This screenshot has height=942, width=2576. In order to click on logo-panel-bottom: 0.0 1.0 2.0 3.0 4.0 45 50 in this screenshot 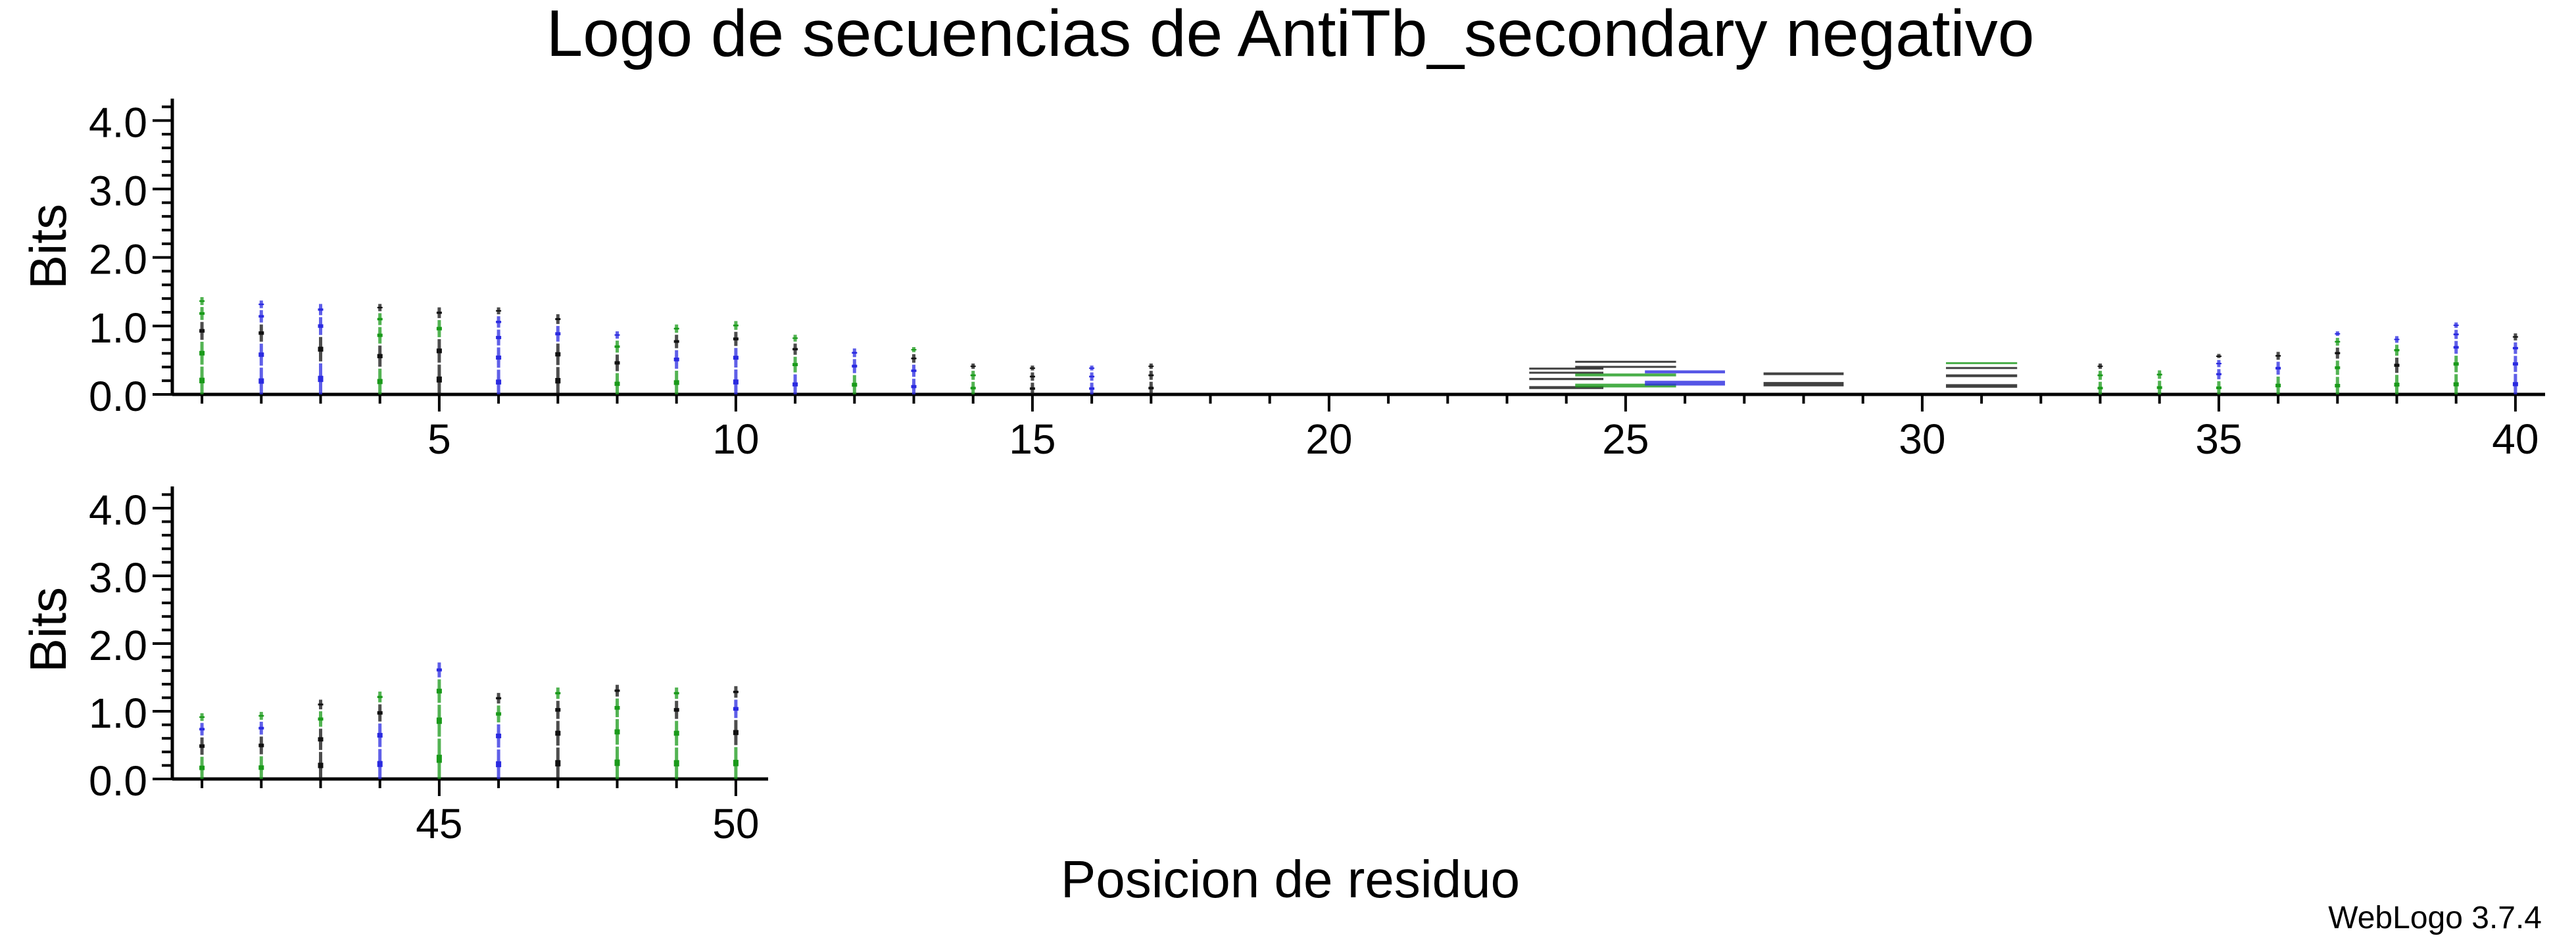, I will do `click(429, 666)`.